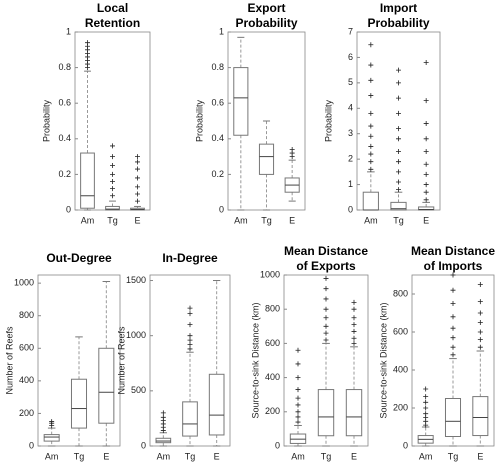 The width and height of the screenshot is (500, 465). Describe the element at coordinates (121, 360) in the screenshot. I see `y-axis-label: Number of Reefs` at that location.